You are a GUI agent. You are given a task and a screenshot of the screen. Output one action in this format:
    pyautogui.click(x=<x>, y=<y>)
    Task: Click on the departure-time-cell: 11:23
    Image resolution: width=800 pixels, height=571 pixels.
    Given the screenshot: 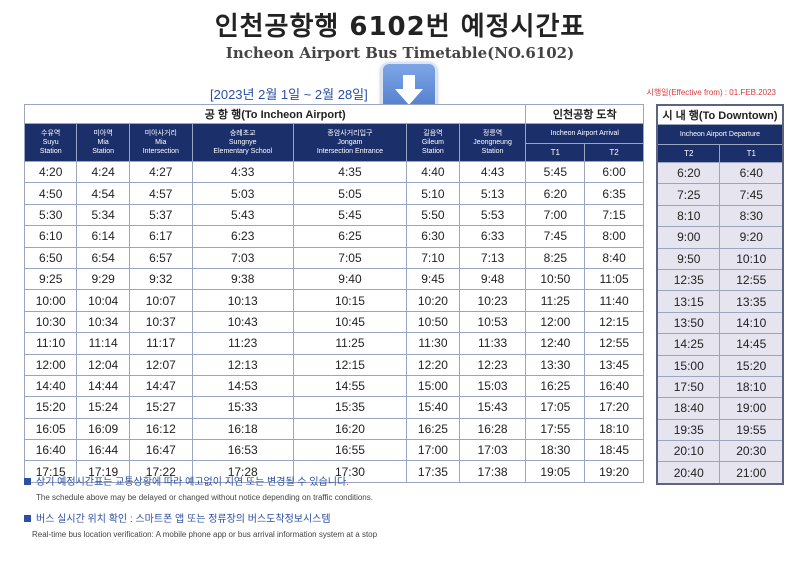 What is the action you would take?
    pyautogui.click(x=242, y=343)
    